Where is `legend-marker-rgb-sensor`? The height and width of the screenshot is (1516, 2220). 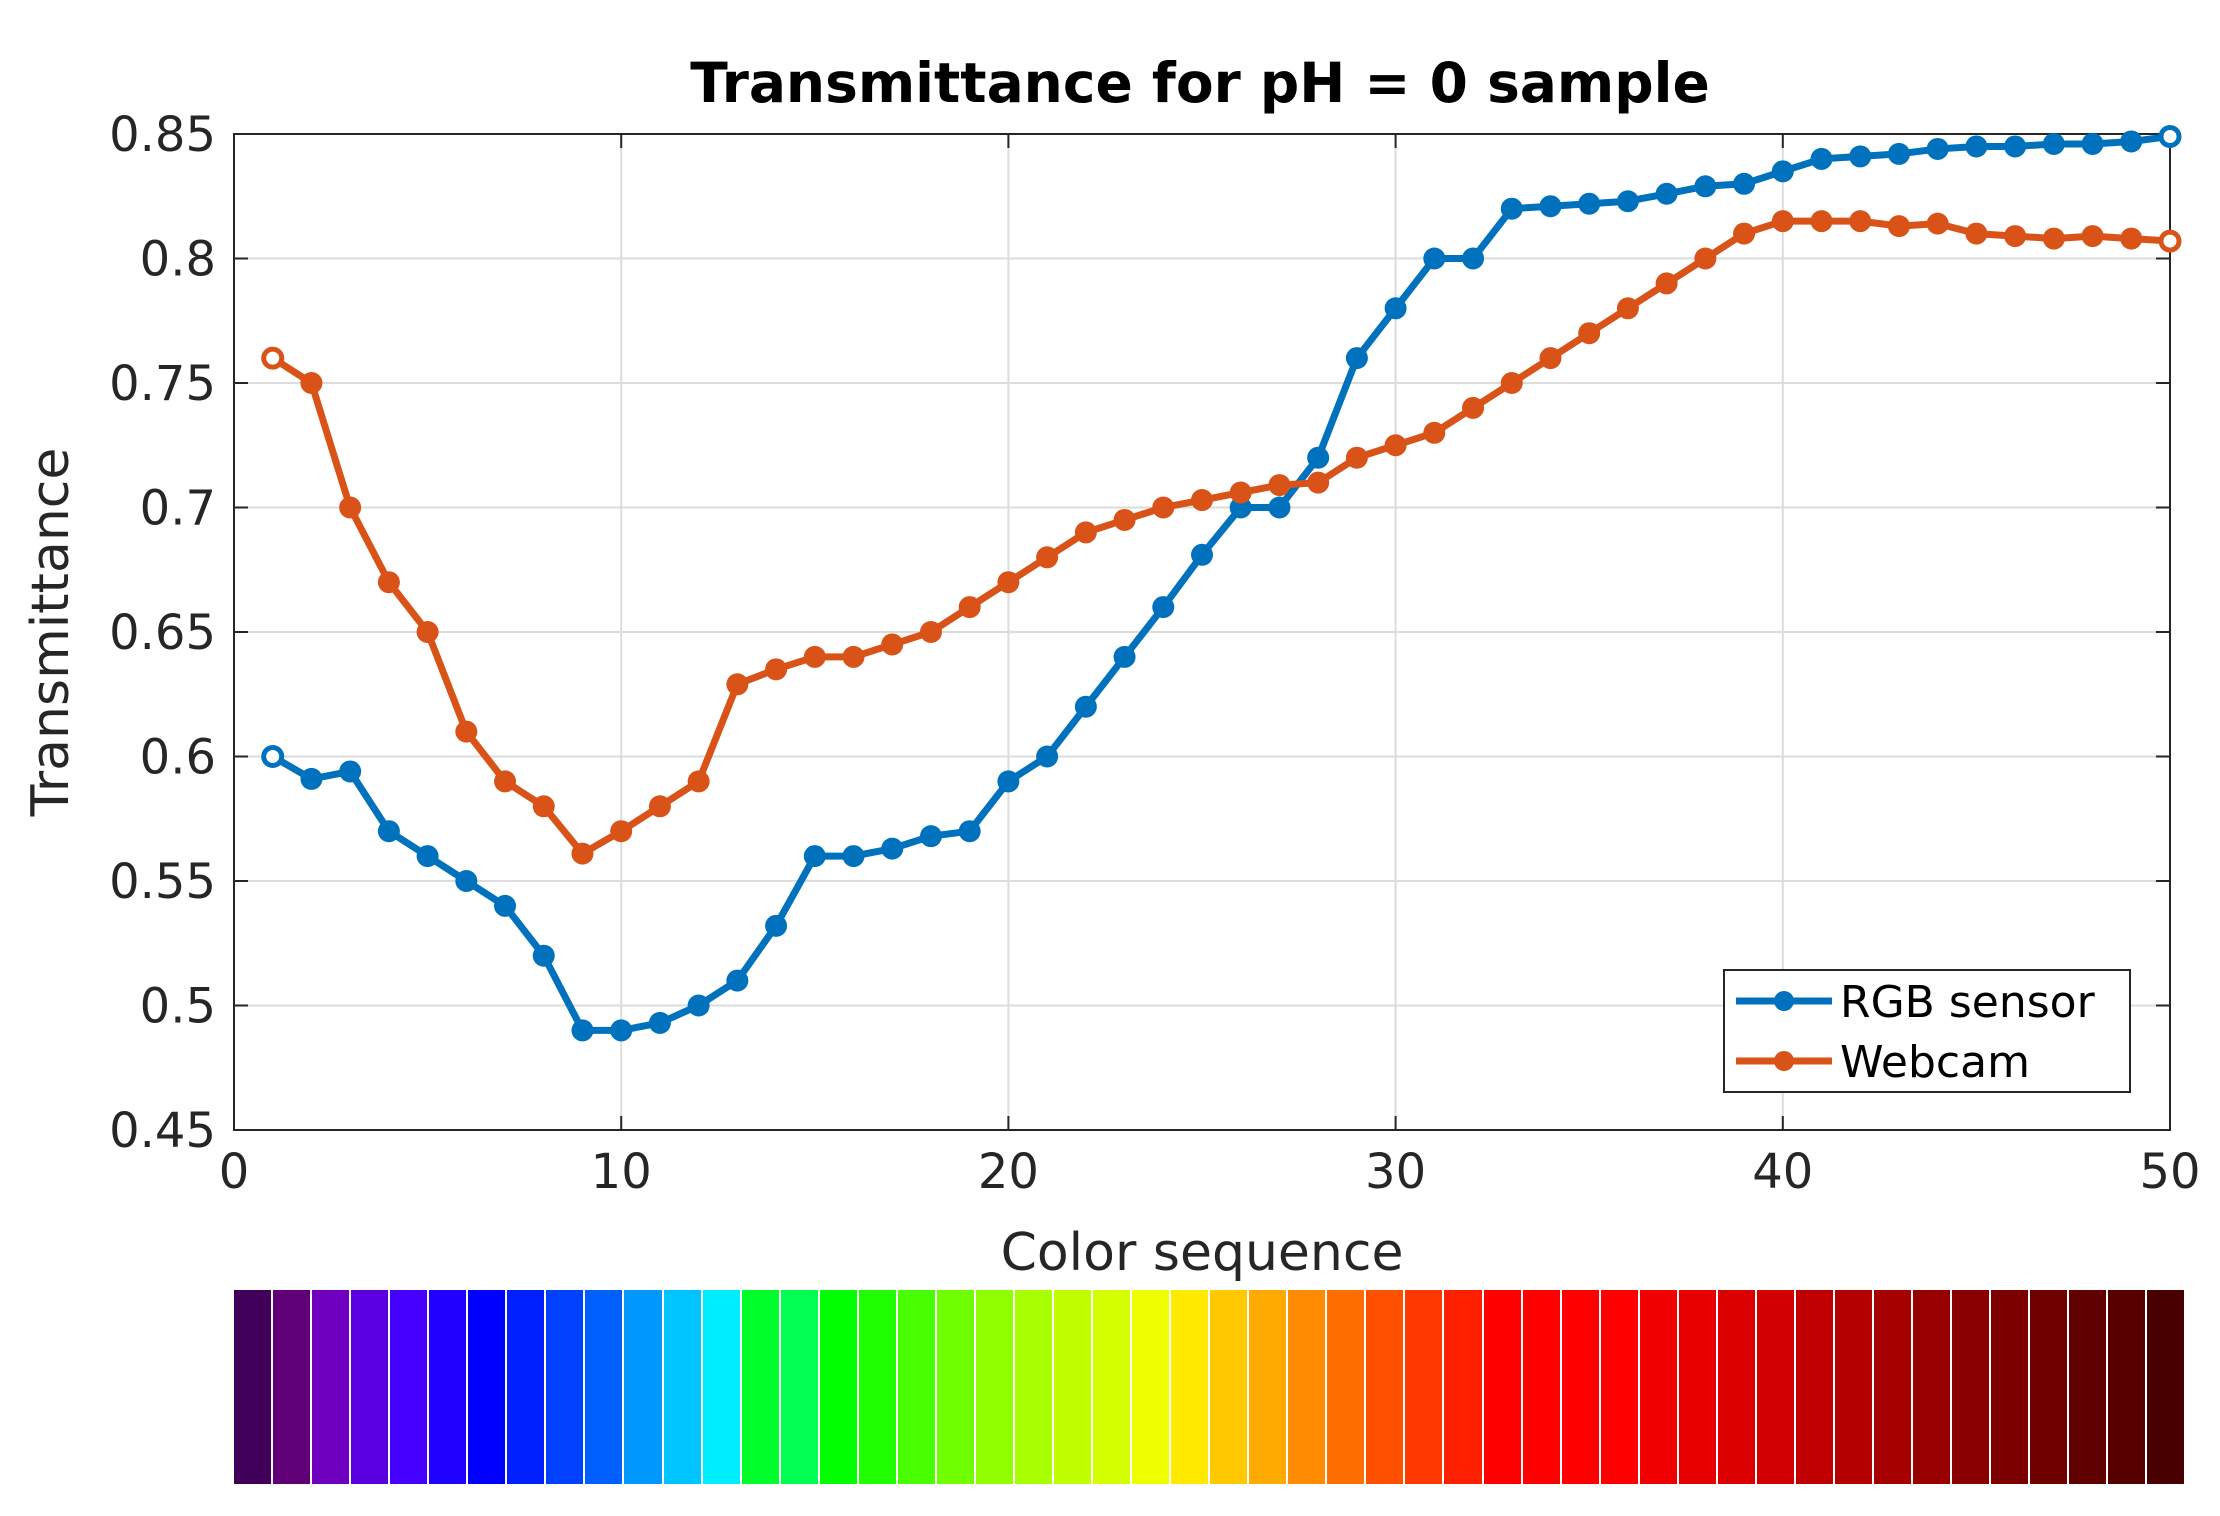 legend-marker-rgb-sensor is located at coordinates (1784, 1001).